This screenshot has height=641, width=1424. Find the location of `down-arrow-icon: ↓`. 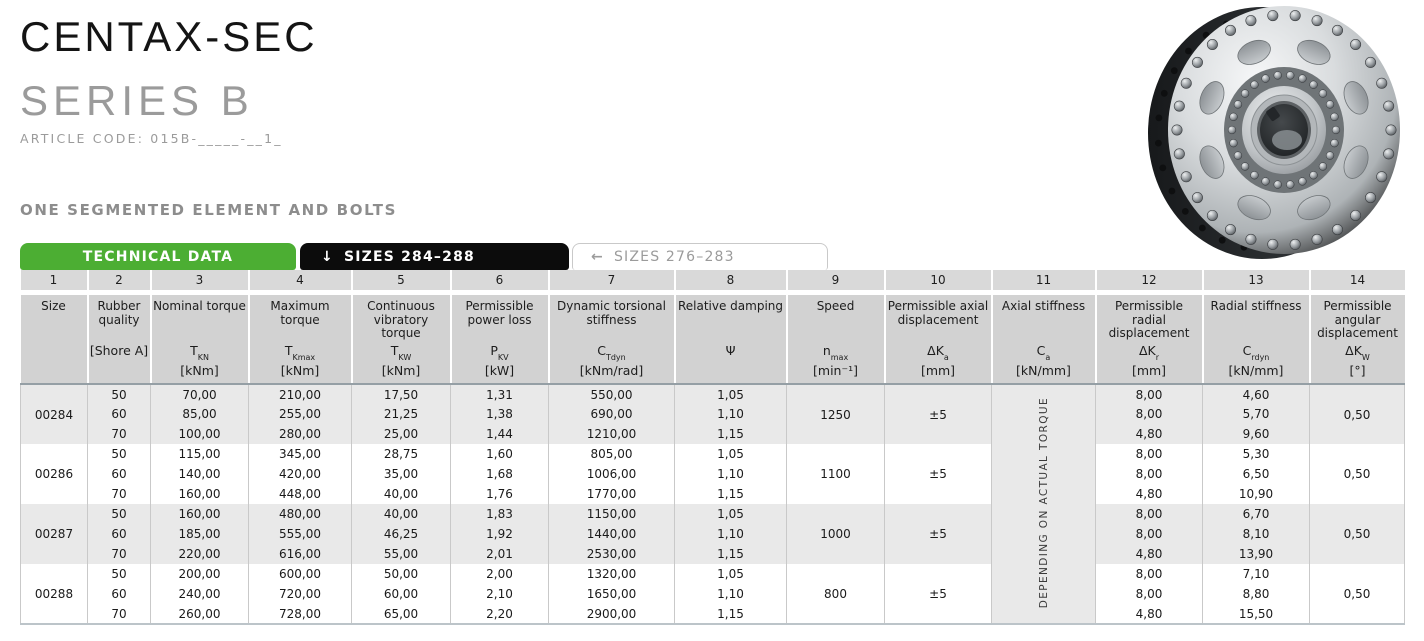

down-arrow-icon: ↓ is located at coordinates (327, 256).